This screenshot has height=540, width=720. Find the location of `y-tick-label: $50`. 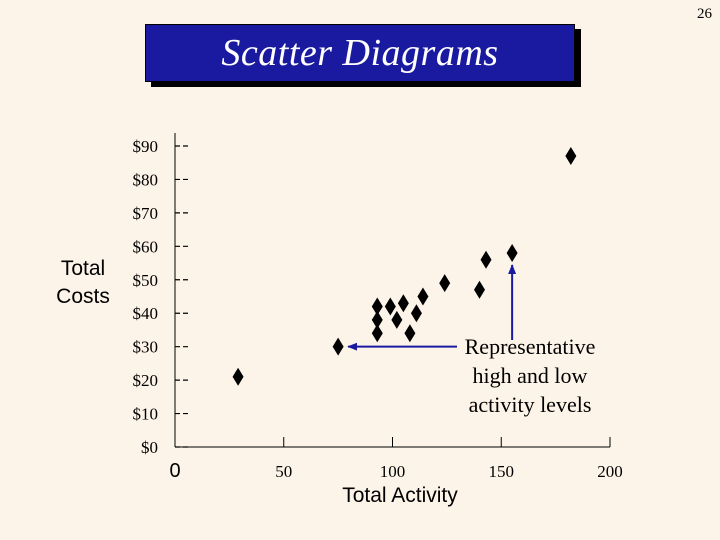

y-tick-label: $50 is located at coordinates (146, 280).